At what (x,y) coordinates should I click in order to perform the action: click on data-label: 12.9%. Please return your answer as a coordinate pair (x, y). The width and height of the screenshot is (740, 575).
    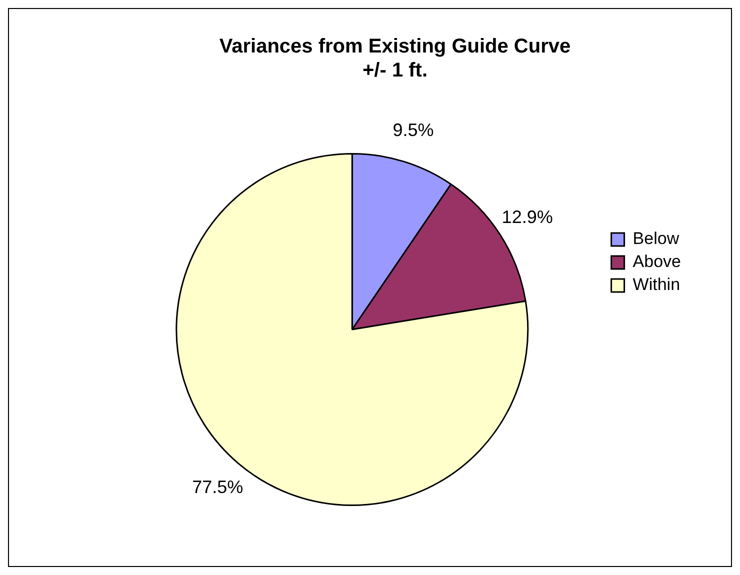
    Looking at the image, I should click on (527, 216).